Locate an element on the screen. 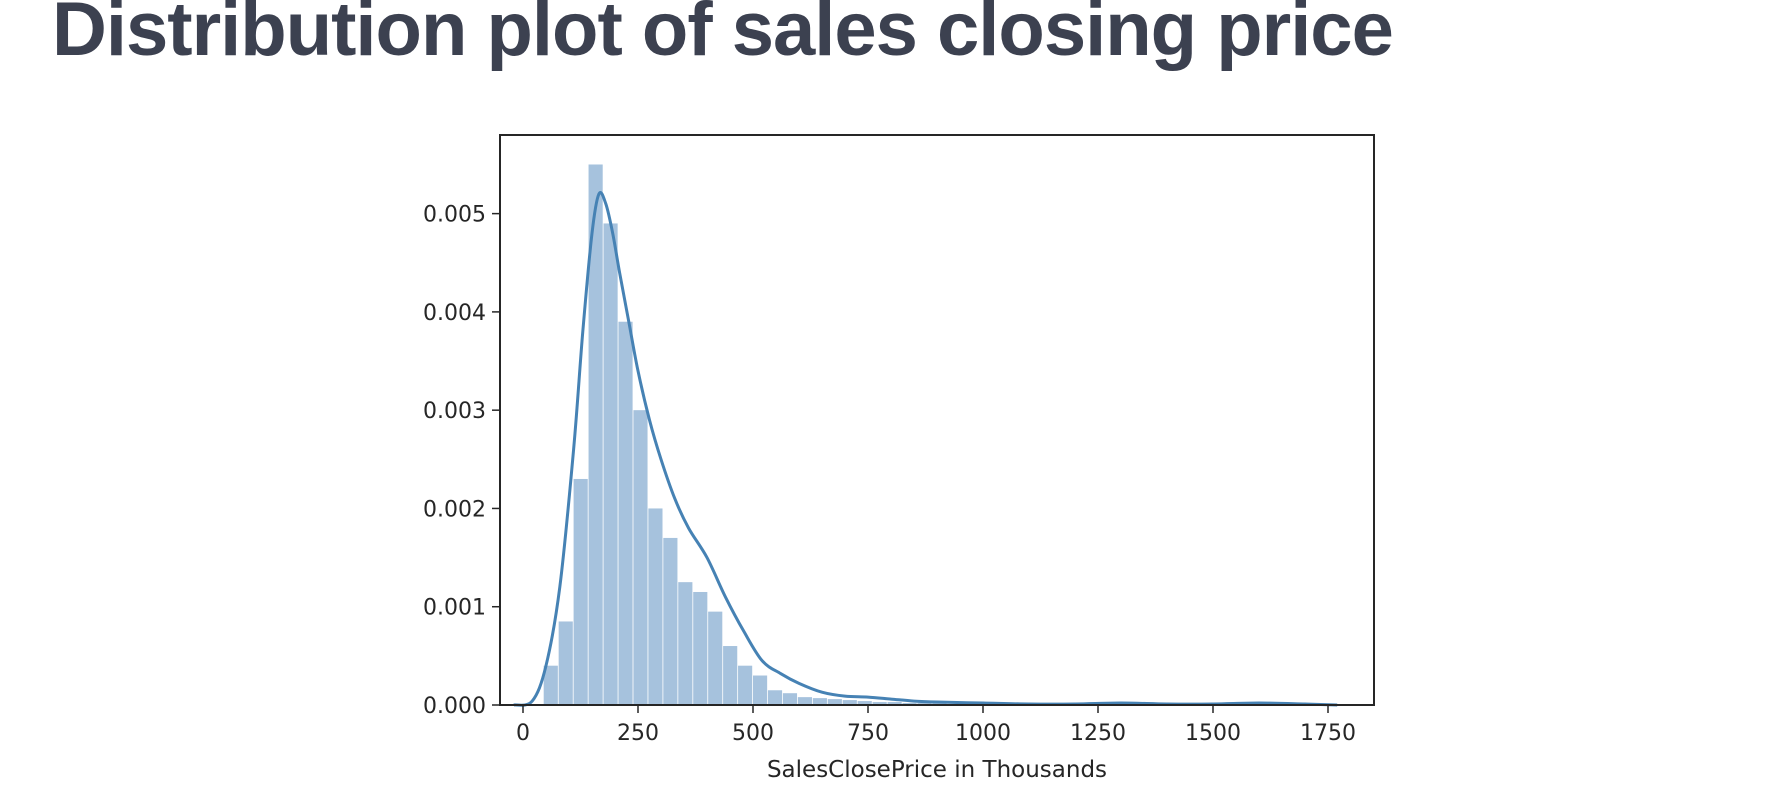 This screenshot has height=802, width=1782. y-tick-label: 0.003 is located at coordinates (454, 411).